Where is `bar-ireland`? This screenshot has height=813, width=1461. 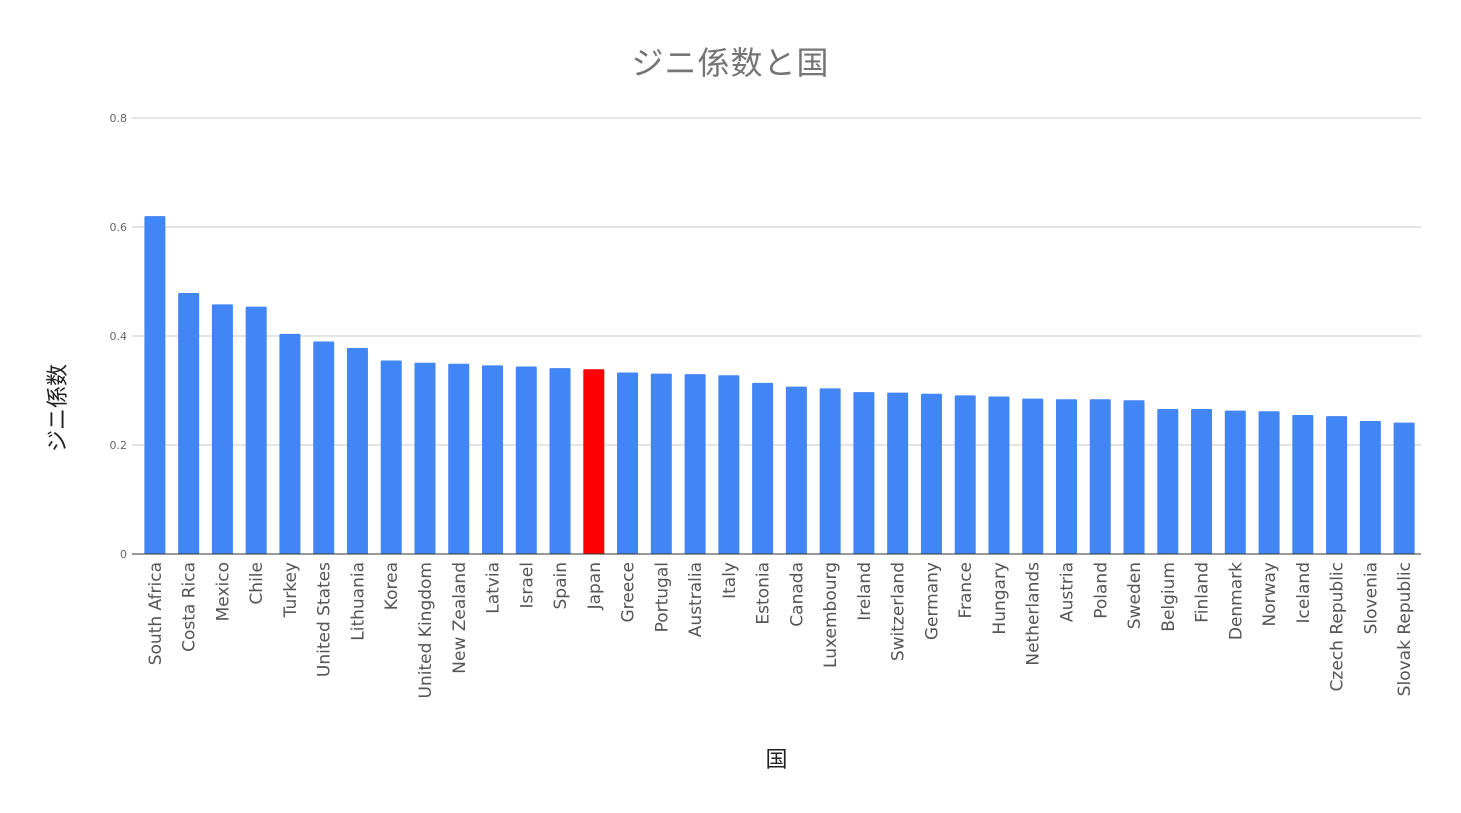
bar-ireland is located at coordinates (864, 473).